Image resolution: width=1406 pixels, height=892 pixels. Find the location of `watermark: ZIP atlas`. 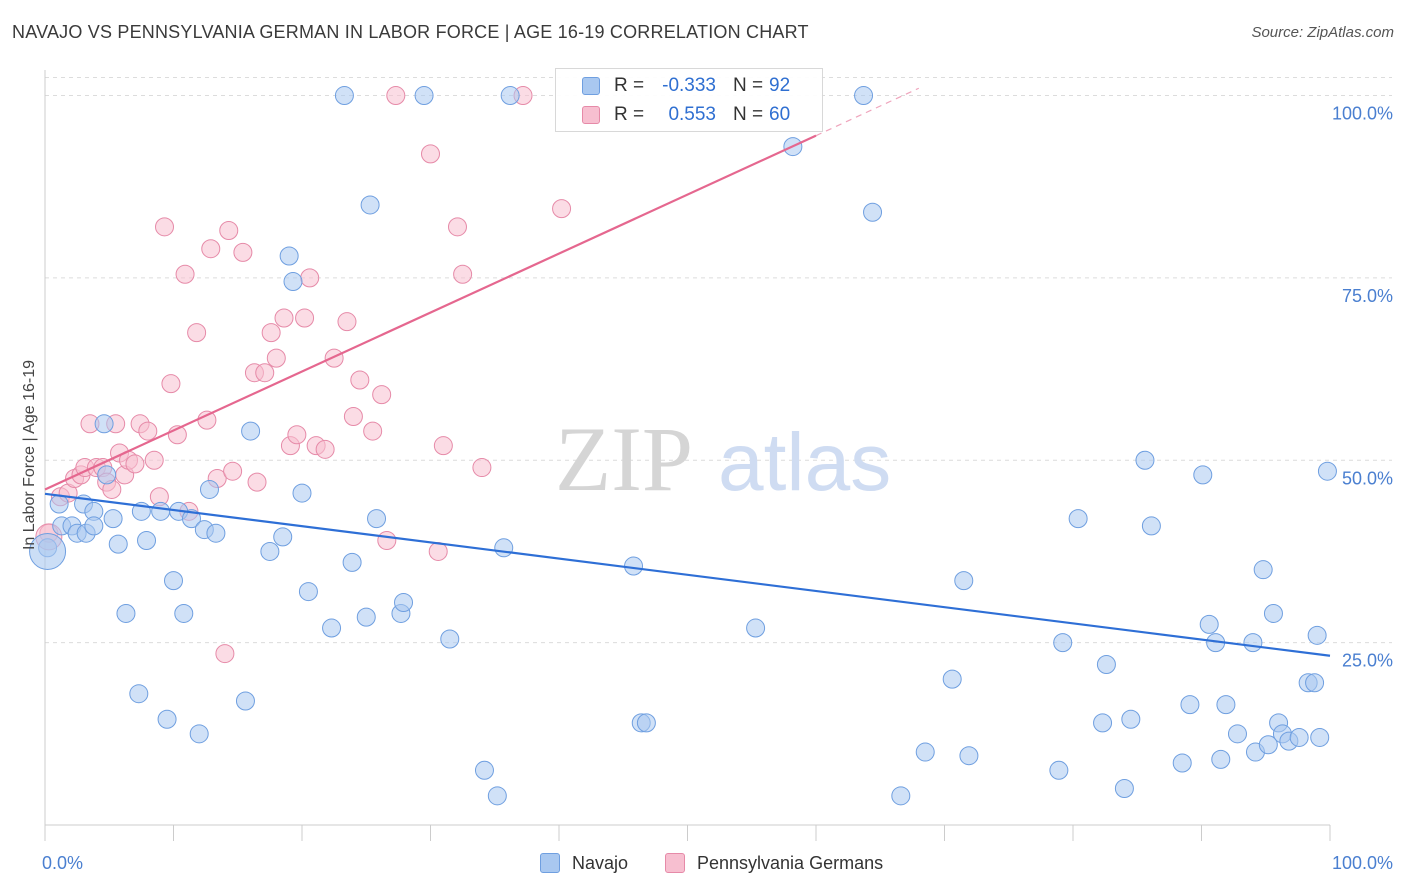

watermark: ZIP atlas is located at coordinates (723, 459).